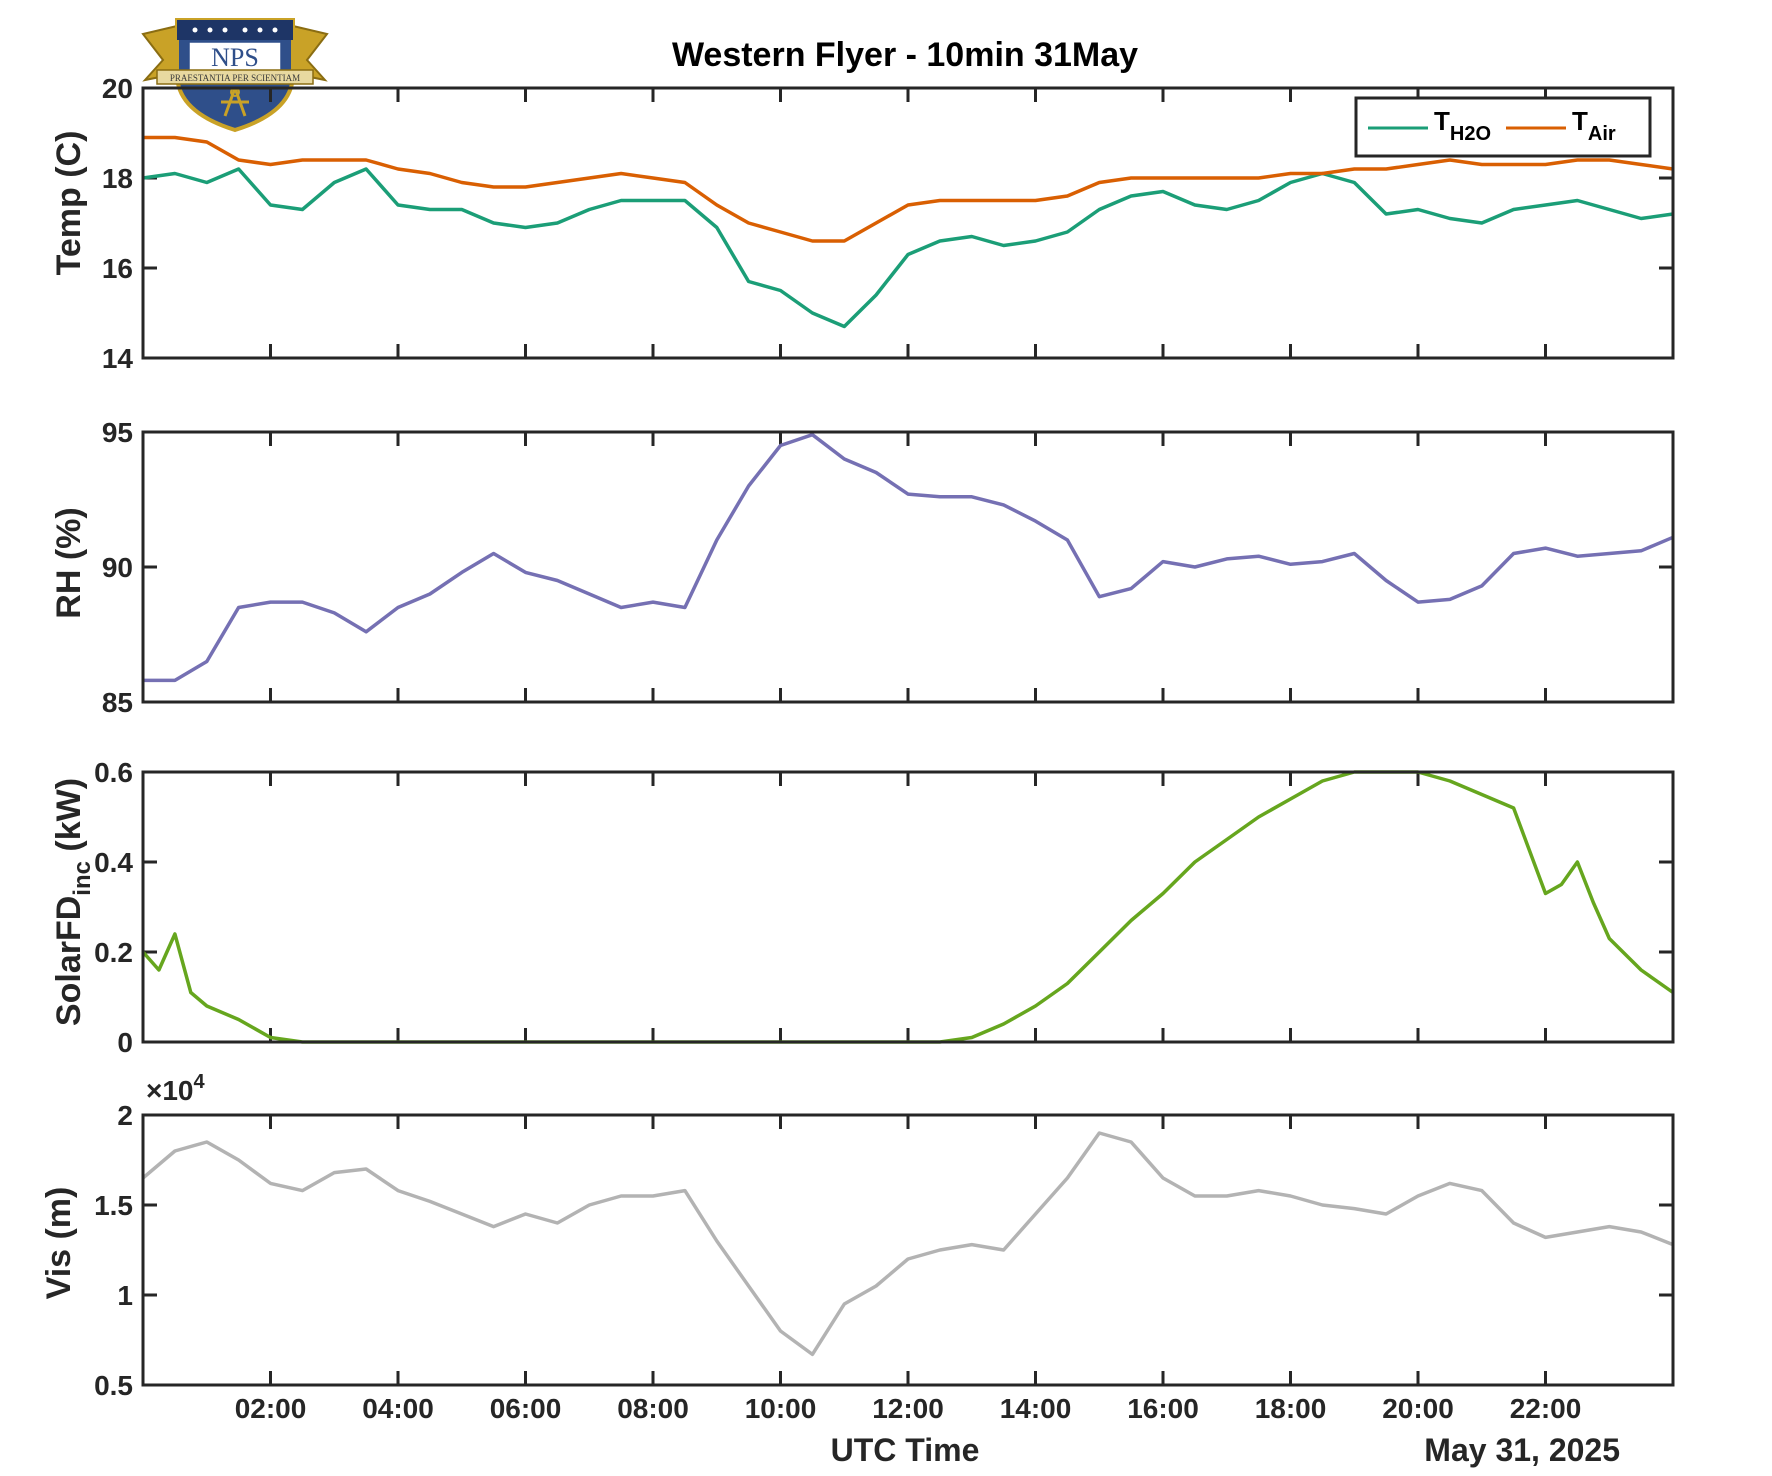 The height and width of the screenshot is (1476, 1772). What do you see at coordinates (907, 1244) in the screenshot?
I see `vis-series-vis-line` at bounding box center [907, 1244].